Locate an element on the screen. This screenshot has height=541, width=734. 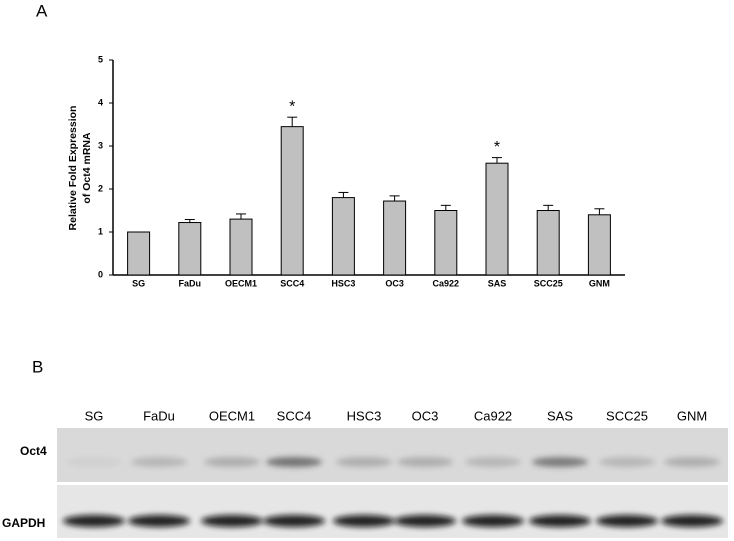
y-axis-label: of Oct4 mRNA is located at coordinates (87, 168).